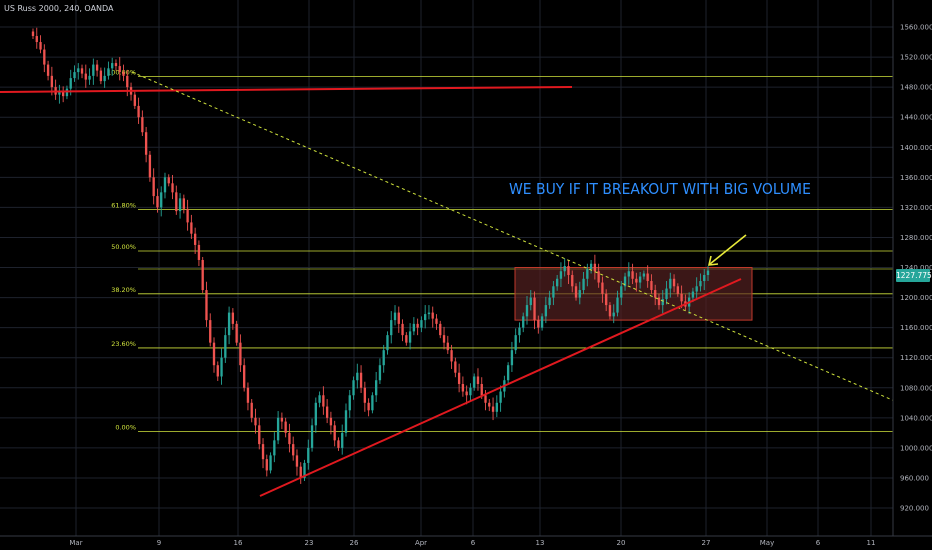 This screenshot has height=550, width=932. What do you see at coordinates (916, 298) in the screenshot?
I see `price-tick-label: 1200.000` at bounding box center [916, 298].